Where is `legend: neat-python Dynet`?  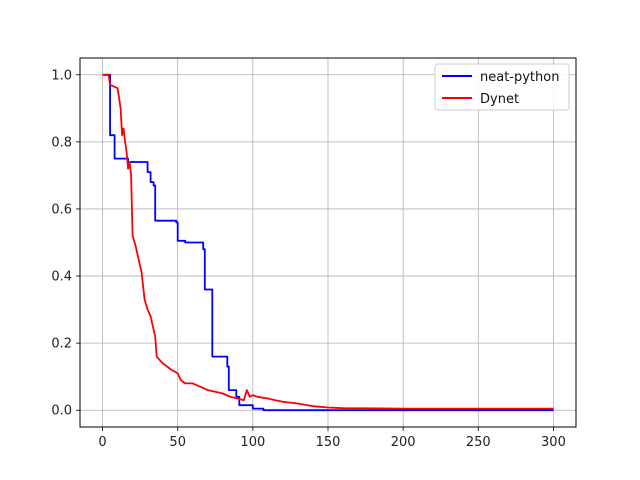
legend: neat-python Dynet is located at coordinates (502, 87).